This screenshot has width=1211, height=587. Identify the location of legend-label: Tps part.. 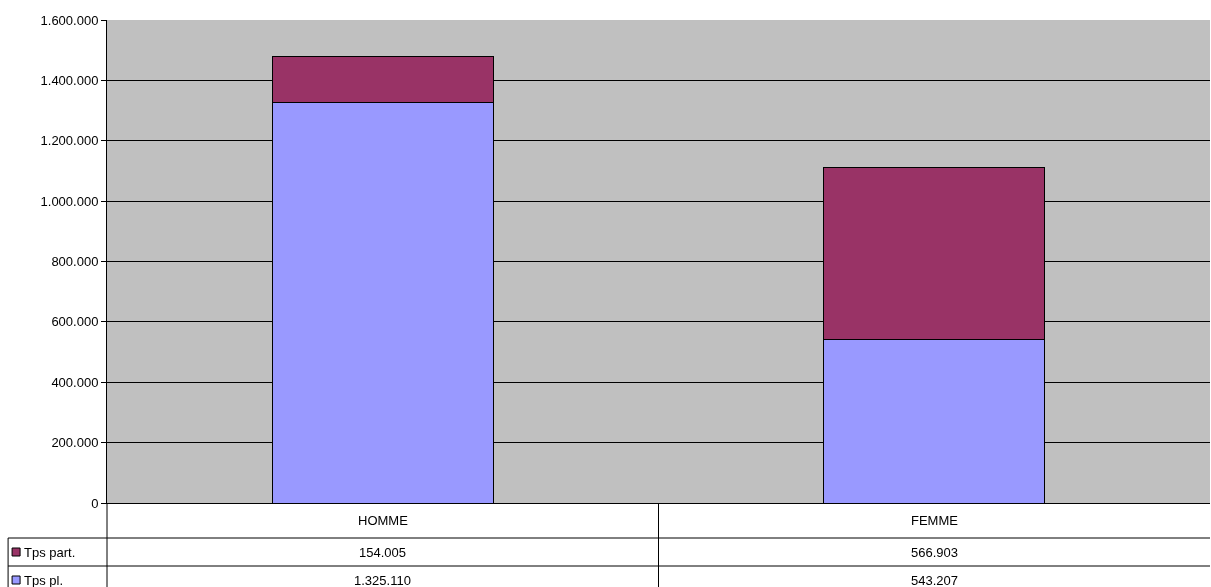
(50, 552).